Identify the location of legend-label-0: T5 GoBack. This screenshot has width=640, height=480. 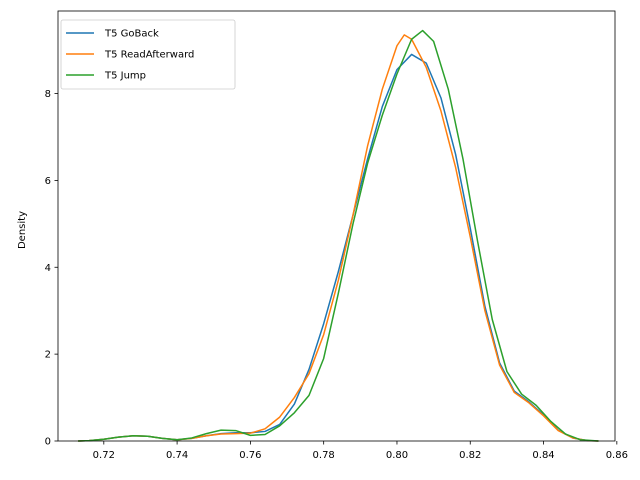
(131, 34).